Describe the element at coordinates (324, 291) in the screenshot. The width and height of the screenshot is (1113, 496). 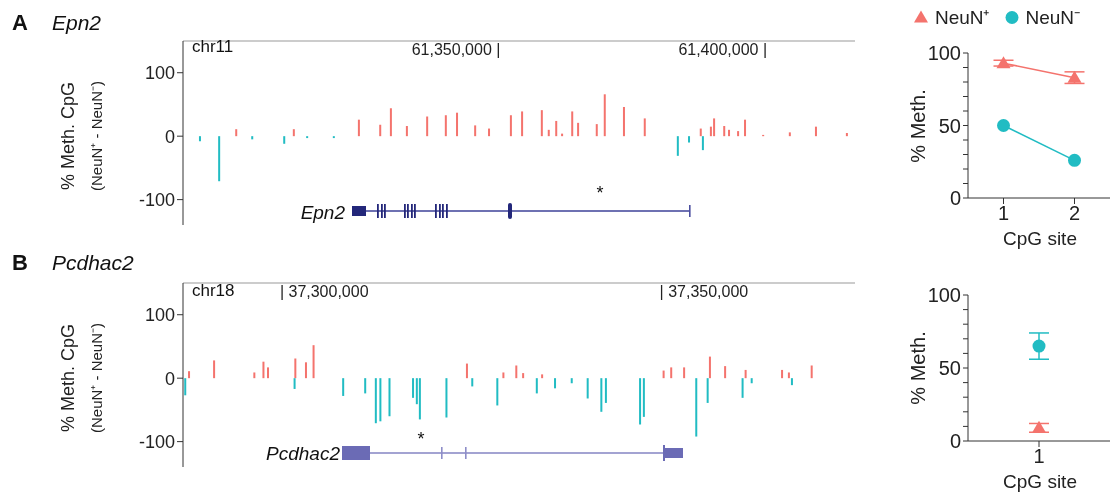
I see `x-tick-label: | 37,300,000` at that location.